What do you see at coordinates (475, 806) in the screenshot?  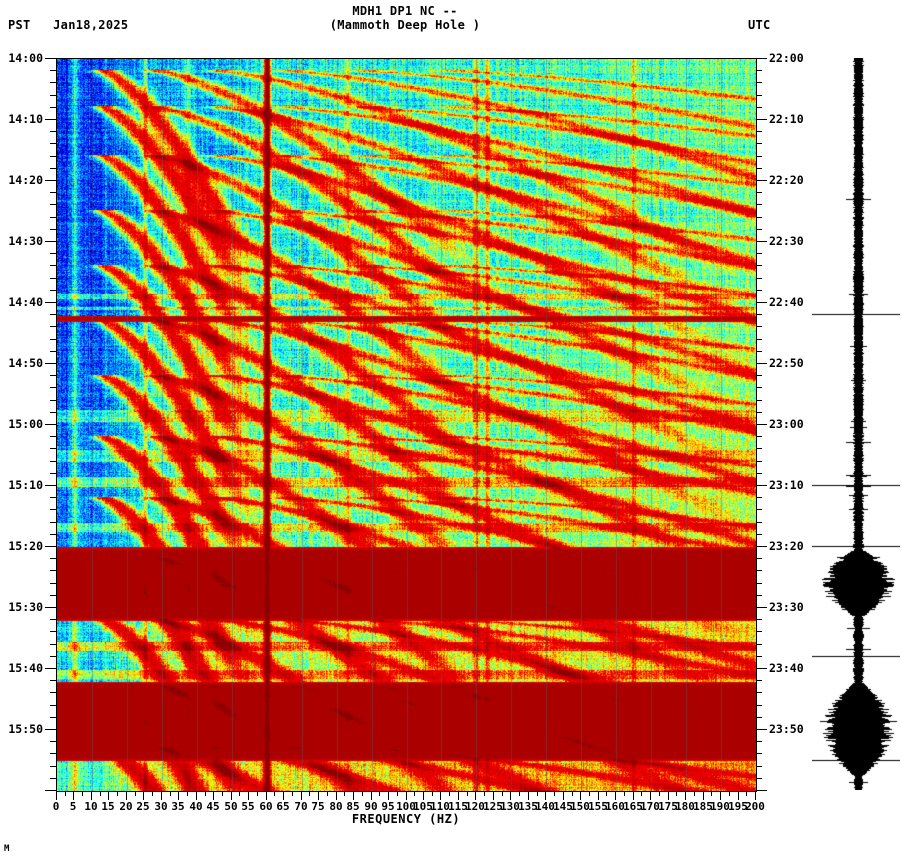 I see `freq-label: 120` at bounding box center [475, 806].